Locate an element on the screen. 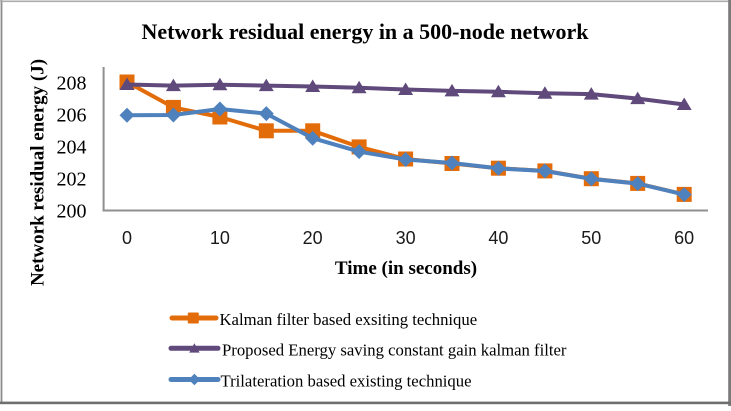 The height and width of the screenshot is (411, 731). svg-text: 204 is located at coordinates (72, 148).